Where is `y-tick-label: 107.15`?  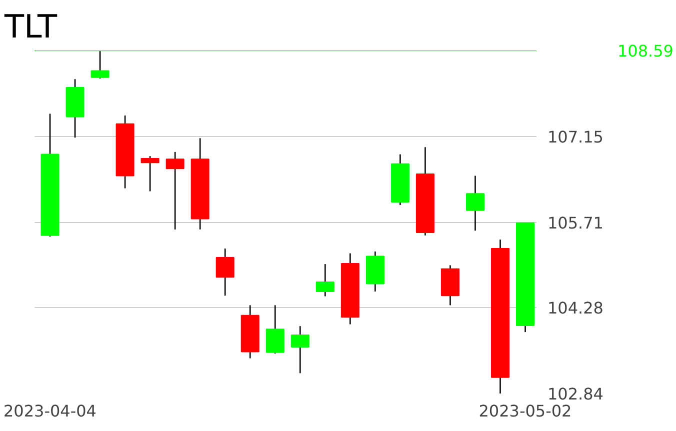
y-tick-label: 107.15 is located at coordinates (576, 136).